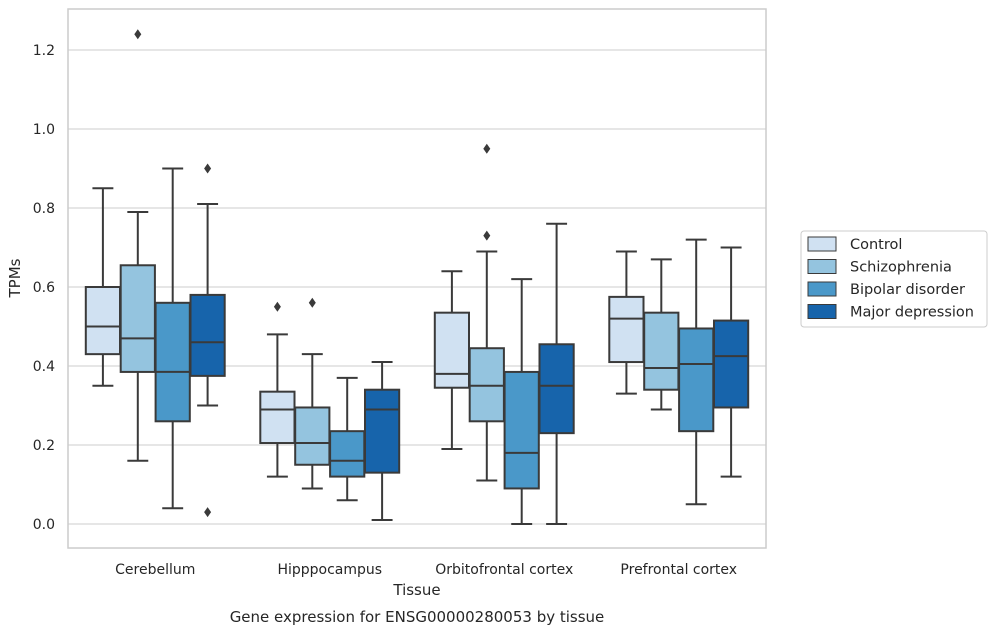  Describe the element at coordinates (416, 590) in the screenshot. I see `x-axis-label: Tissue` at that location.